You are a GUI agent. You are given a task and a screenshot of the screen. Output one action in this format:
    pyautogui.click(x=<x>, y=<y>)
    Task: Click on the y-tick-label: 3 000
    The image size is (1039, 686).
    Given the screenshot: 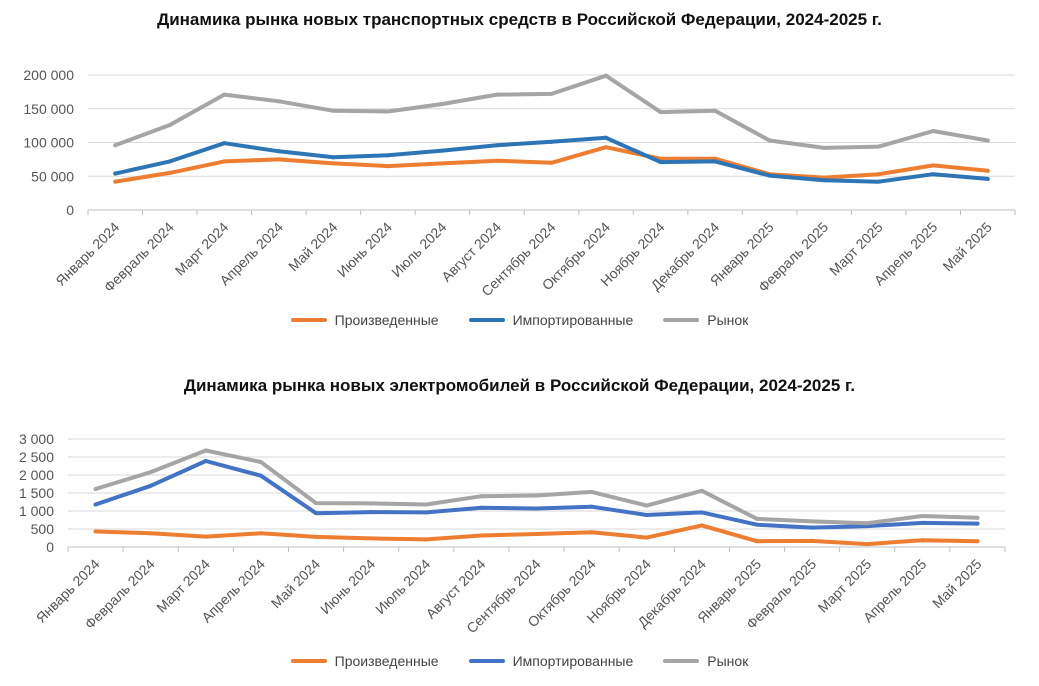 What is the action you would take?
    pyautogui.click(x=36, y=439)
    